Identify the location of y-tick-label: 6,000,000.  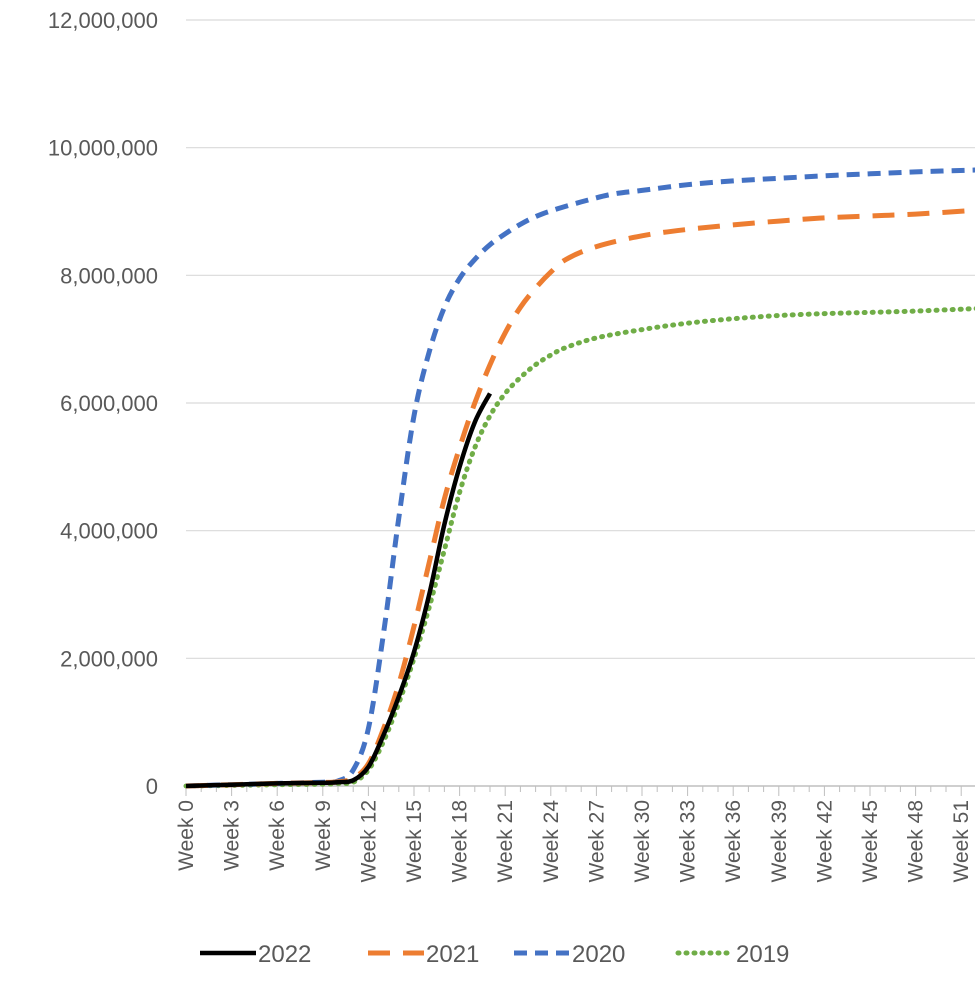
(109, 403).